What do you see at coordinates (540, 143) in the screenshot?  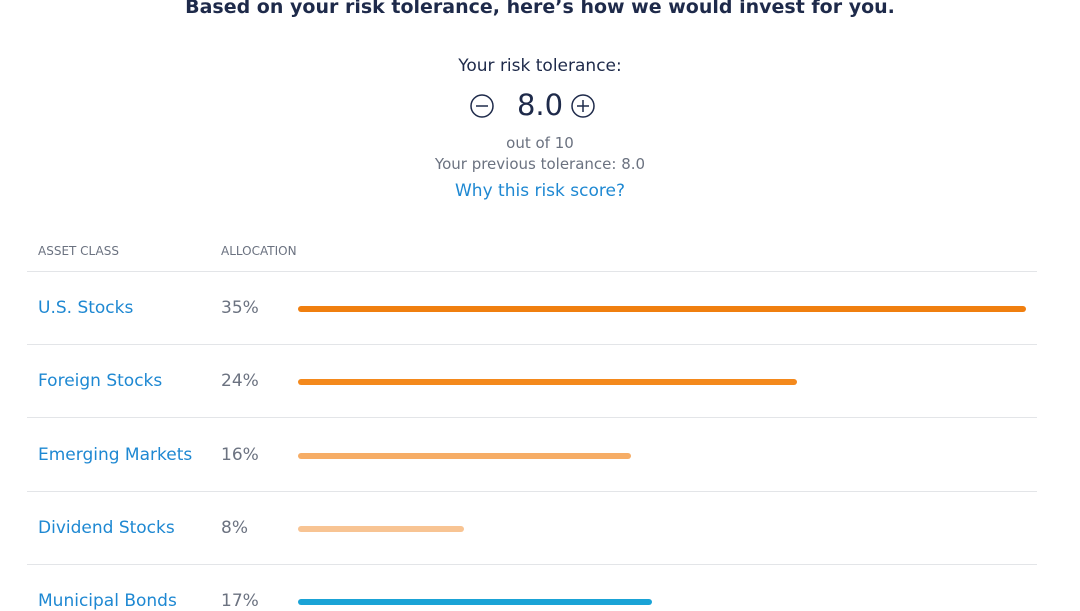 I see `risk-scale: out of 10` at bounding box center [540, 143].